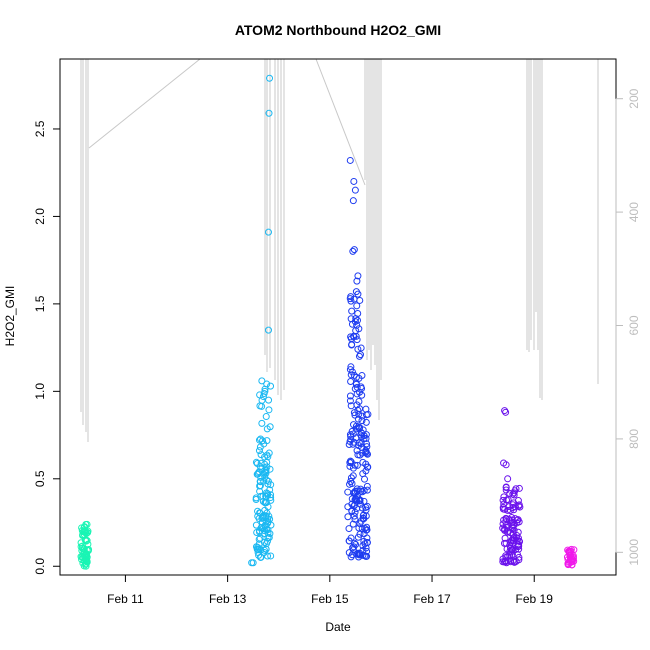 Image resolution: width=650 pixels, height=650 pixels. I want to click on y-right-tick-label: 200, so click(634, 98).